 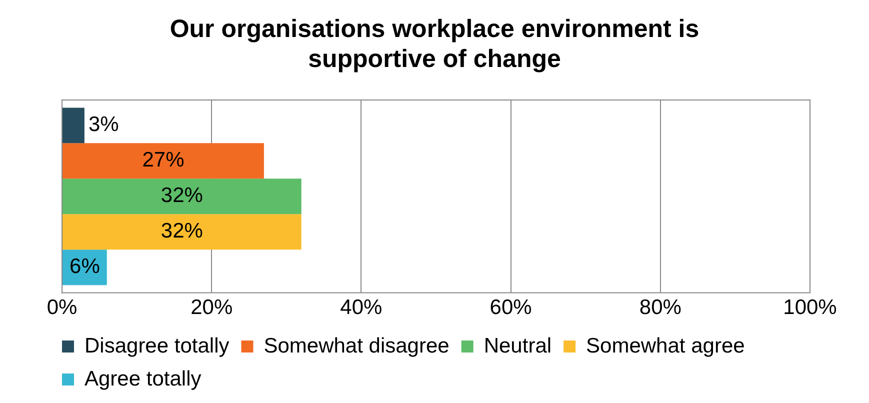 I want to click on x-tick-label: 100%, so click(x=810, y=308).